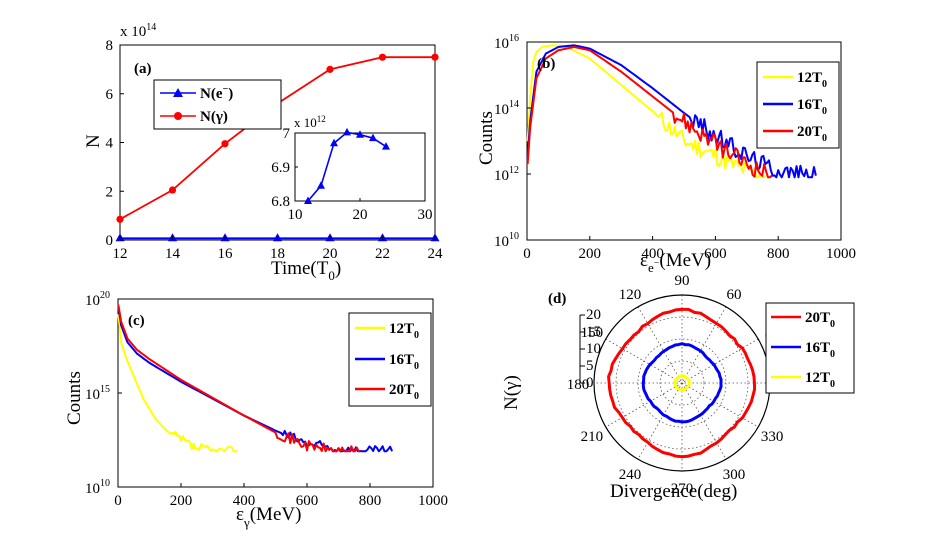 The image size is (926, 545). Describe the element at coordinates (226, 254) in the screenshot. I see `panel-a-xtick-label: 16` at that location.